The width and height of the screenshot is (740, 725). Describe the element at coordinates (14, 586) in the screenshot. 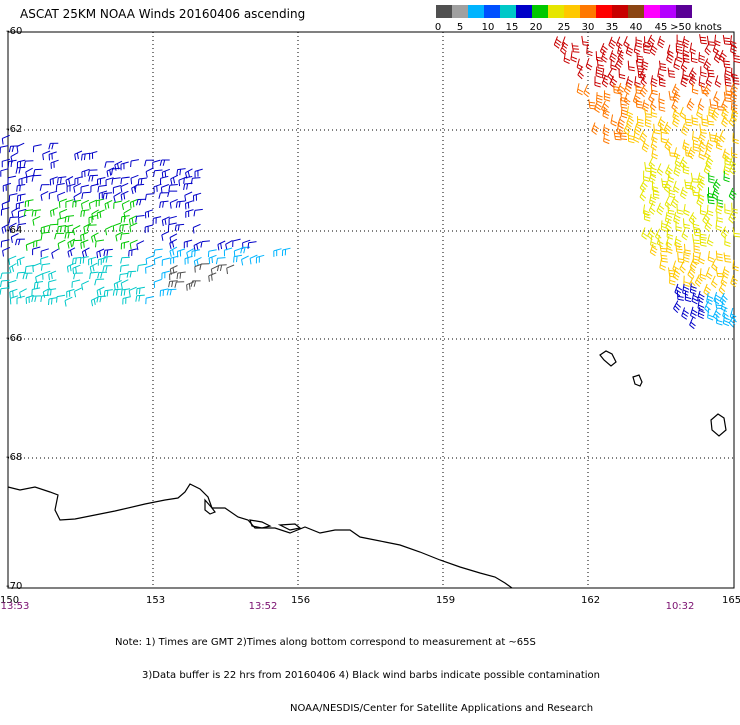

I see `latitude-label: -70` at that location.